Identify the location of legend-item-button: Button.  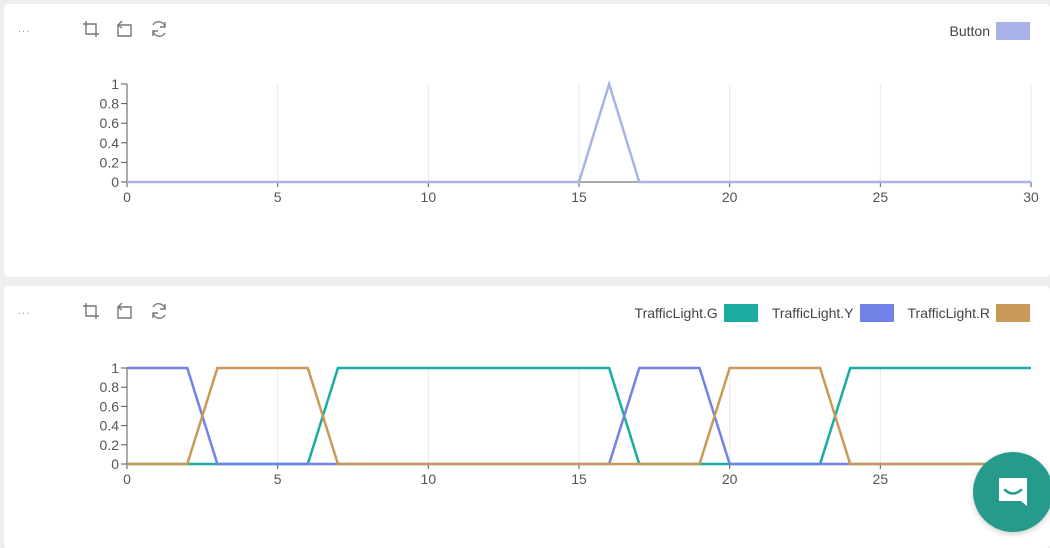
(990, 31).